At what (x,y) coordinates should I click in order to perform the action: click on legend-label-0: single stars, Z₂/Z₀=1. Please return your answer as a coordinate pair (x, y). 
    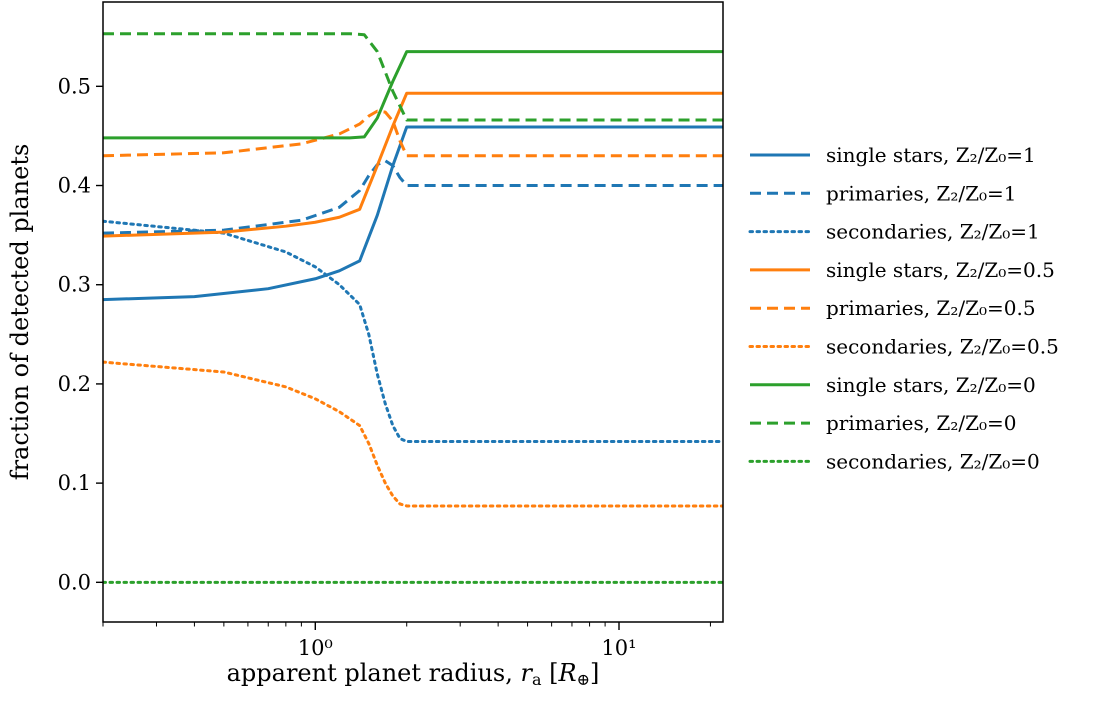
    Looking at the image, I should click on (931, 155).